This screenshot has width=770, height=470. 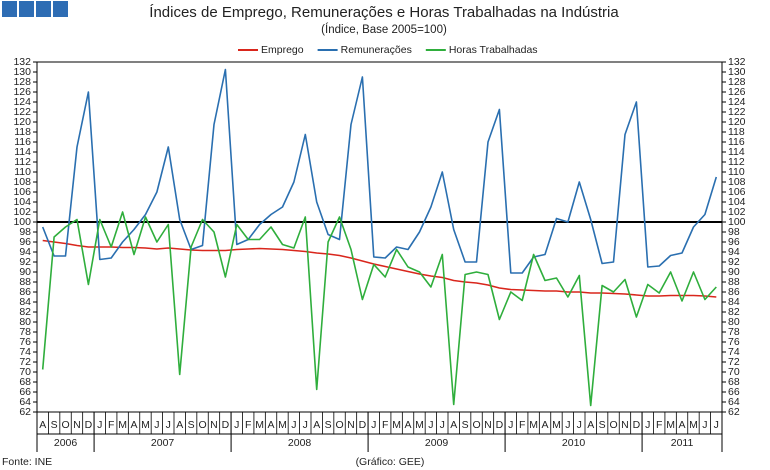 I want to click on year-label: 2006, so click(x=66, y=443).